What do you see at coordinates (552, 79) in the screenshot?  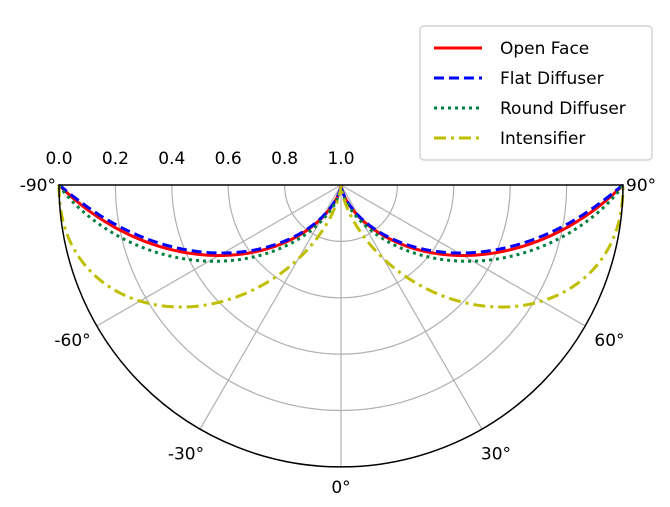 I see `legend-label: Flat Diffuser` at bounding box center [552, 79].